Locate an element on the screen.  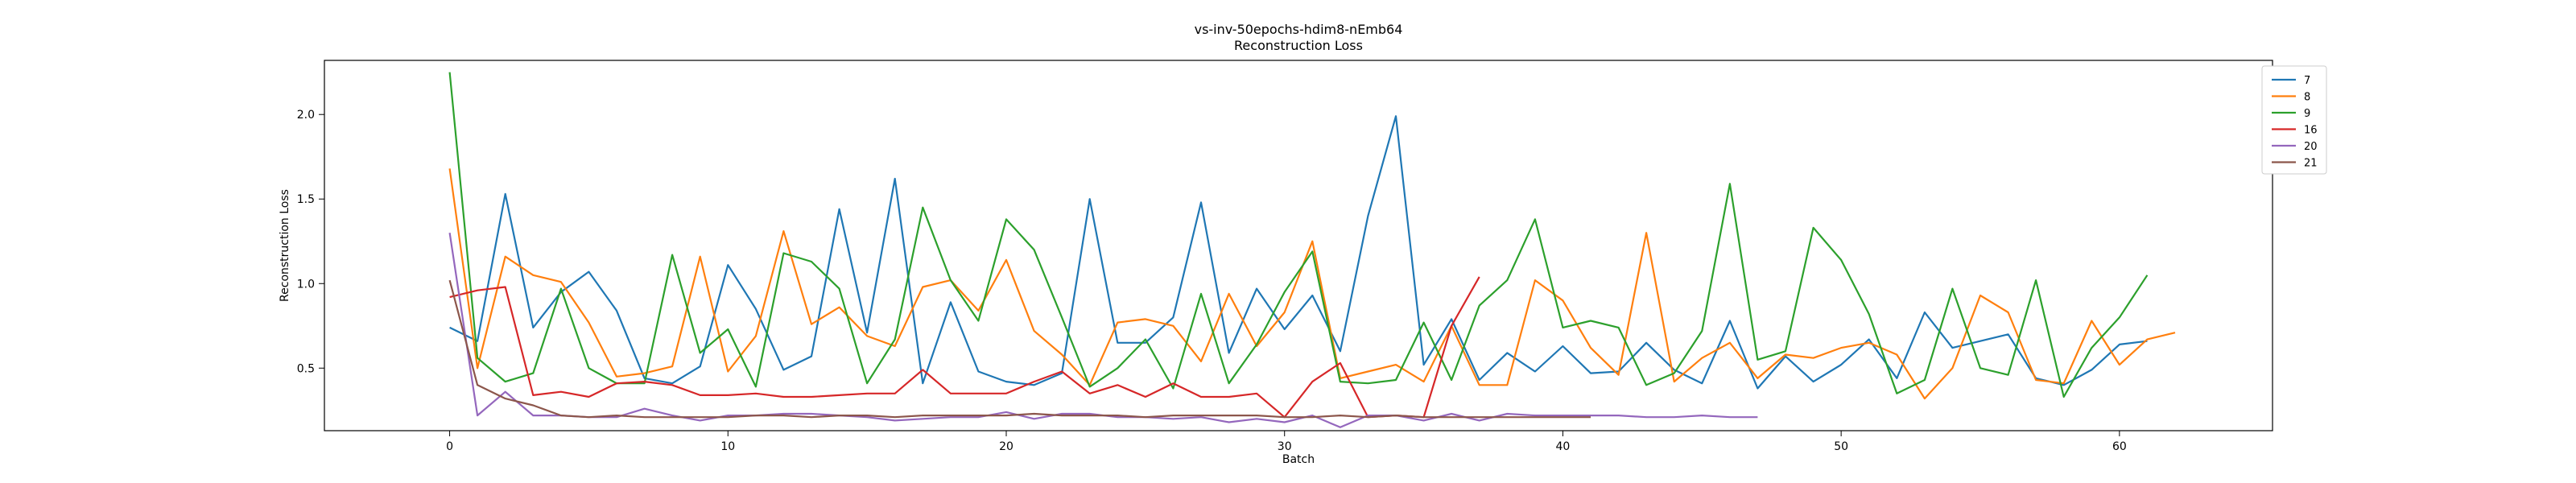
x-axis-label: Batch is located at coordinates (1298, 459).